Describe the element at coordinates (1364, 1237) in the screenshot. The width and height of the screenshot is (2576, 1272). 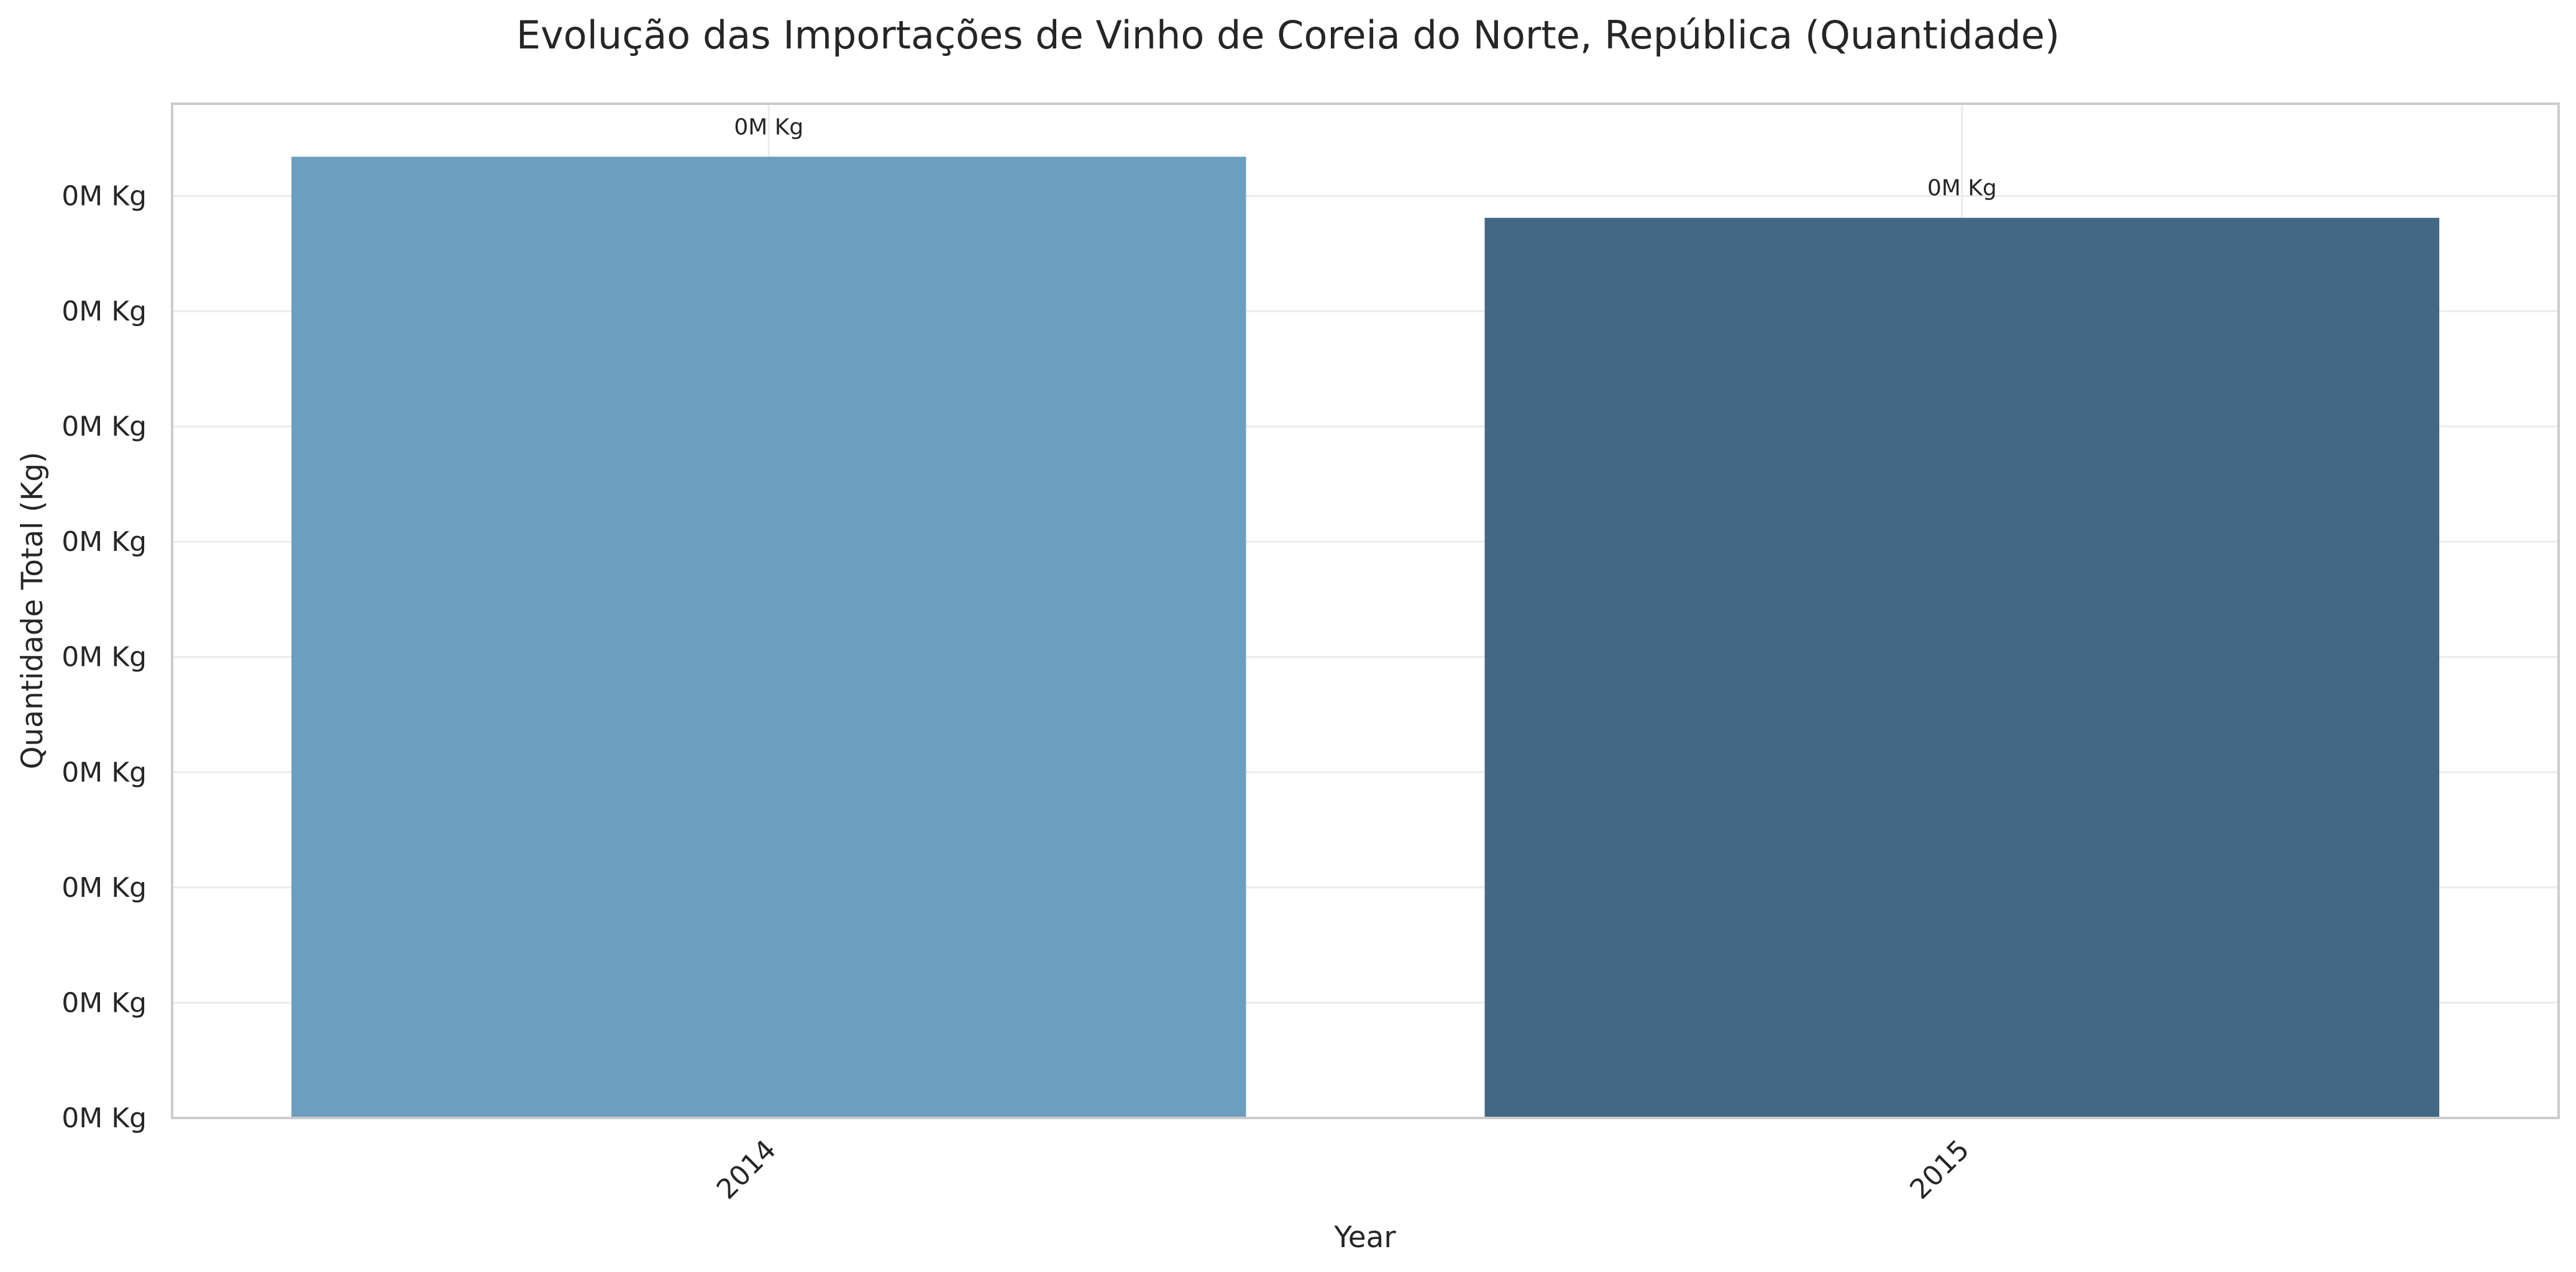
I see `x-axis-label: Year` at that location.